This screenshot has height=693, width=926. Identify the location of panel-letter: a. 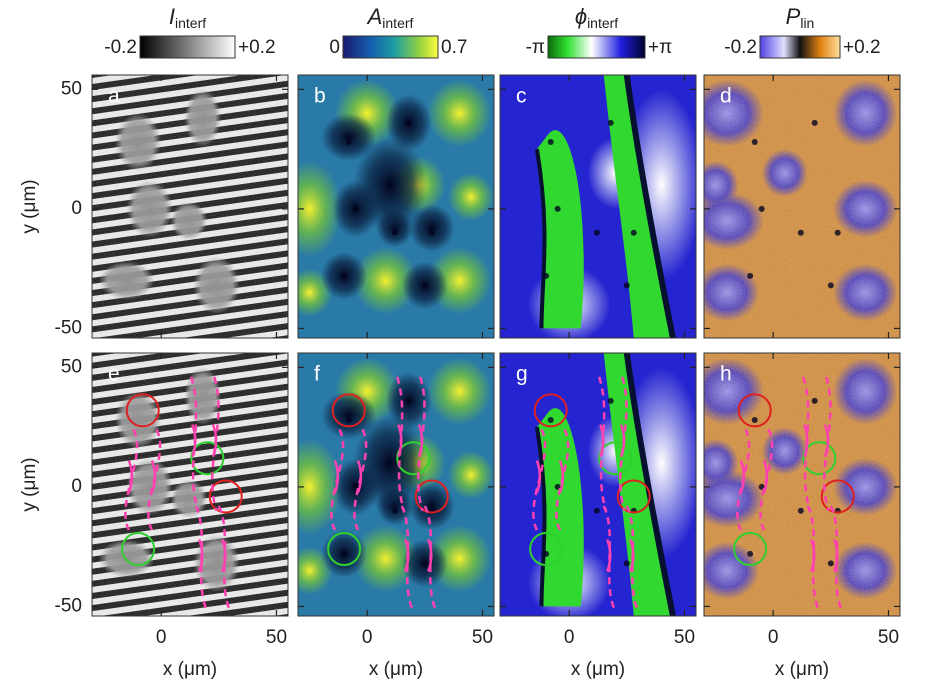
(114, 96).